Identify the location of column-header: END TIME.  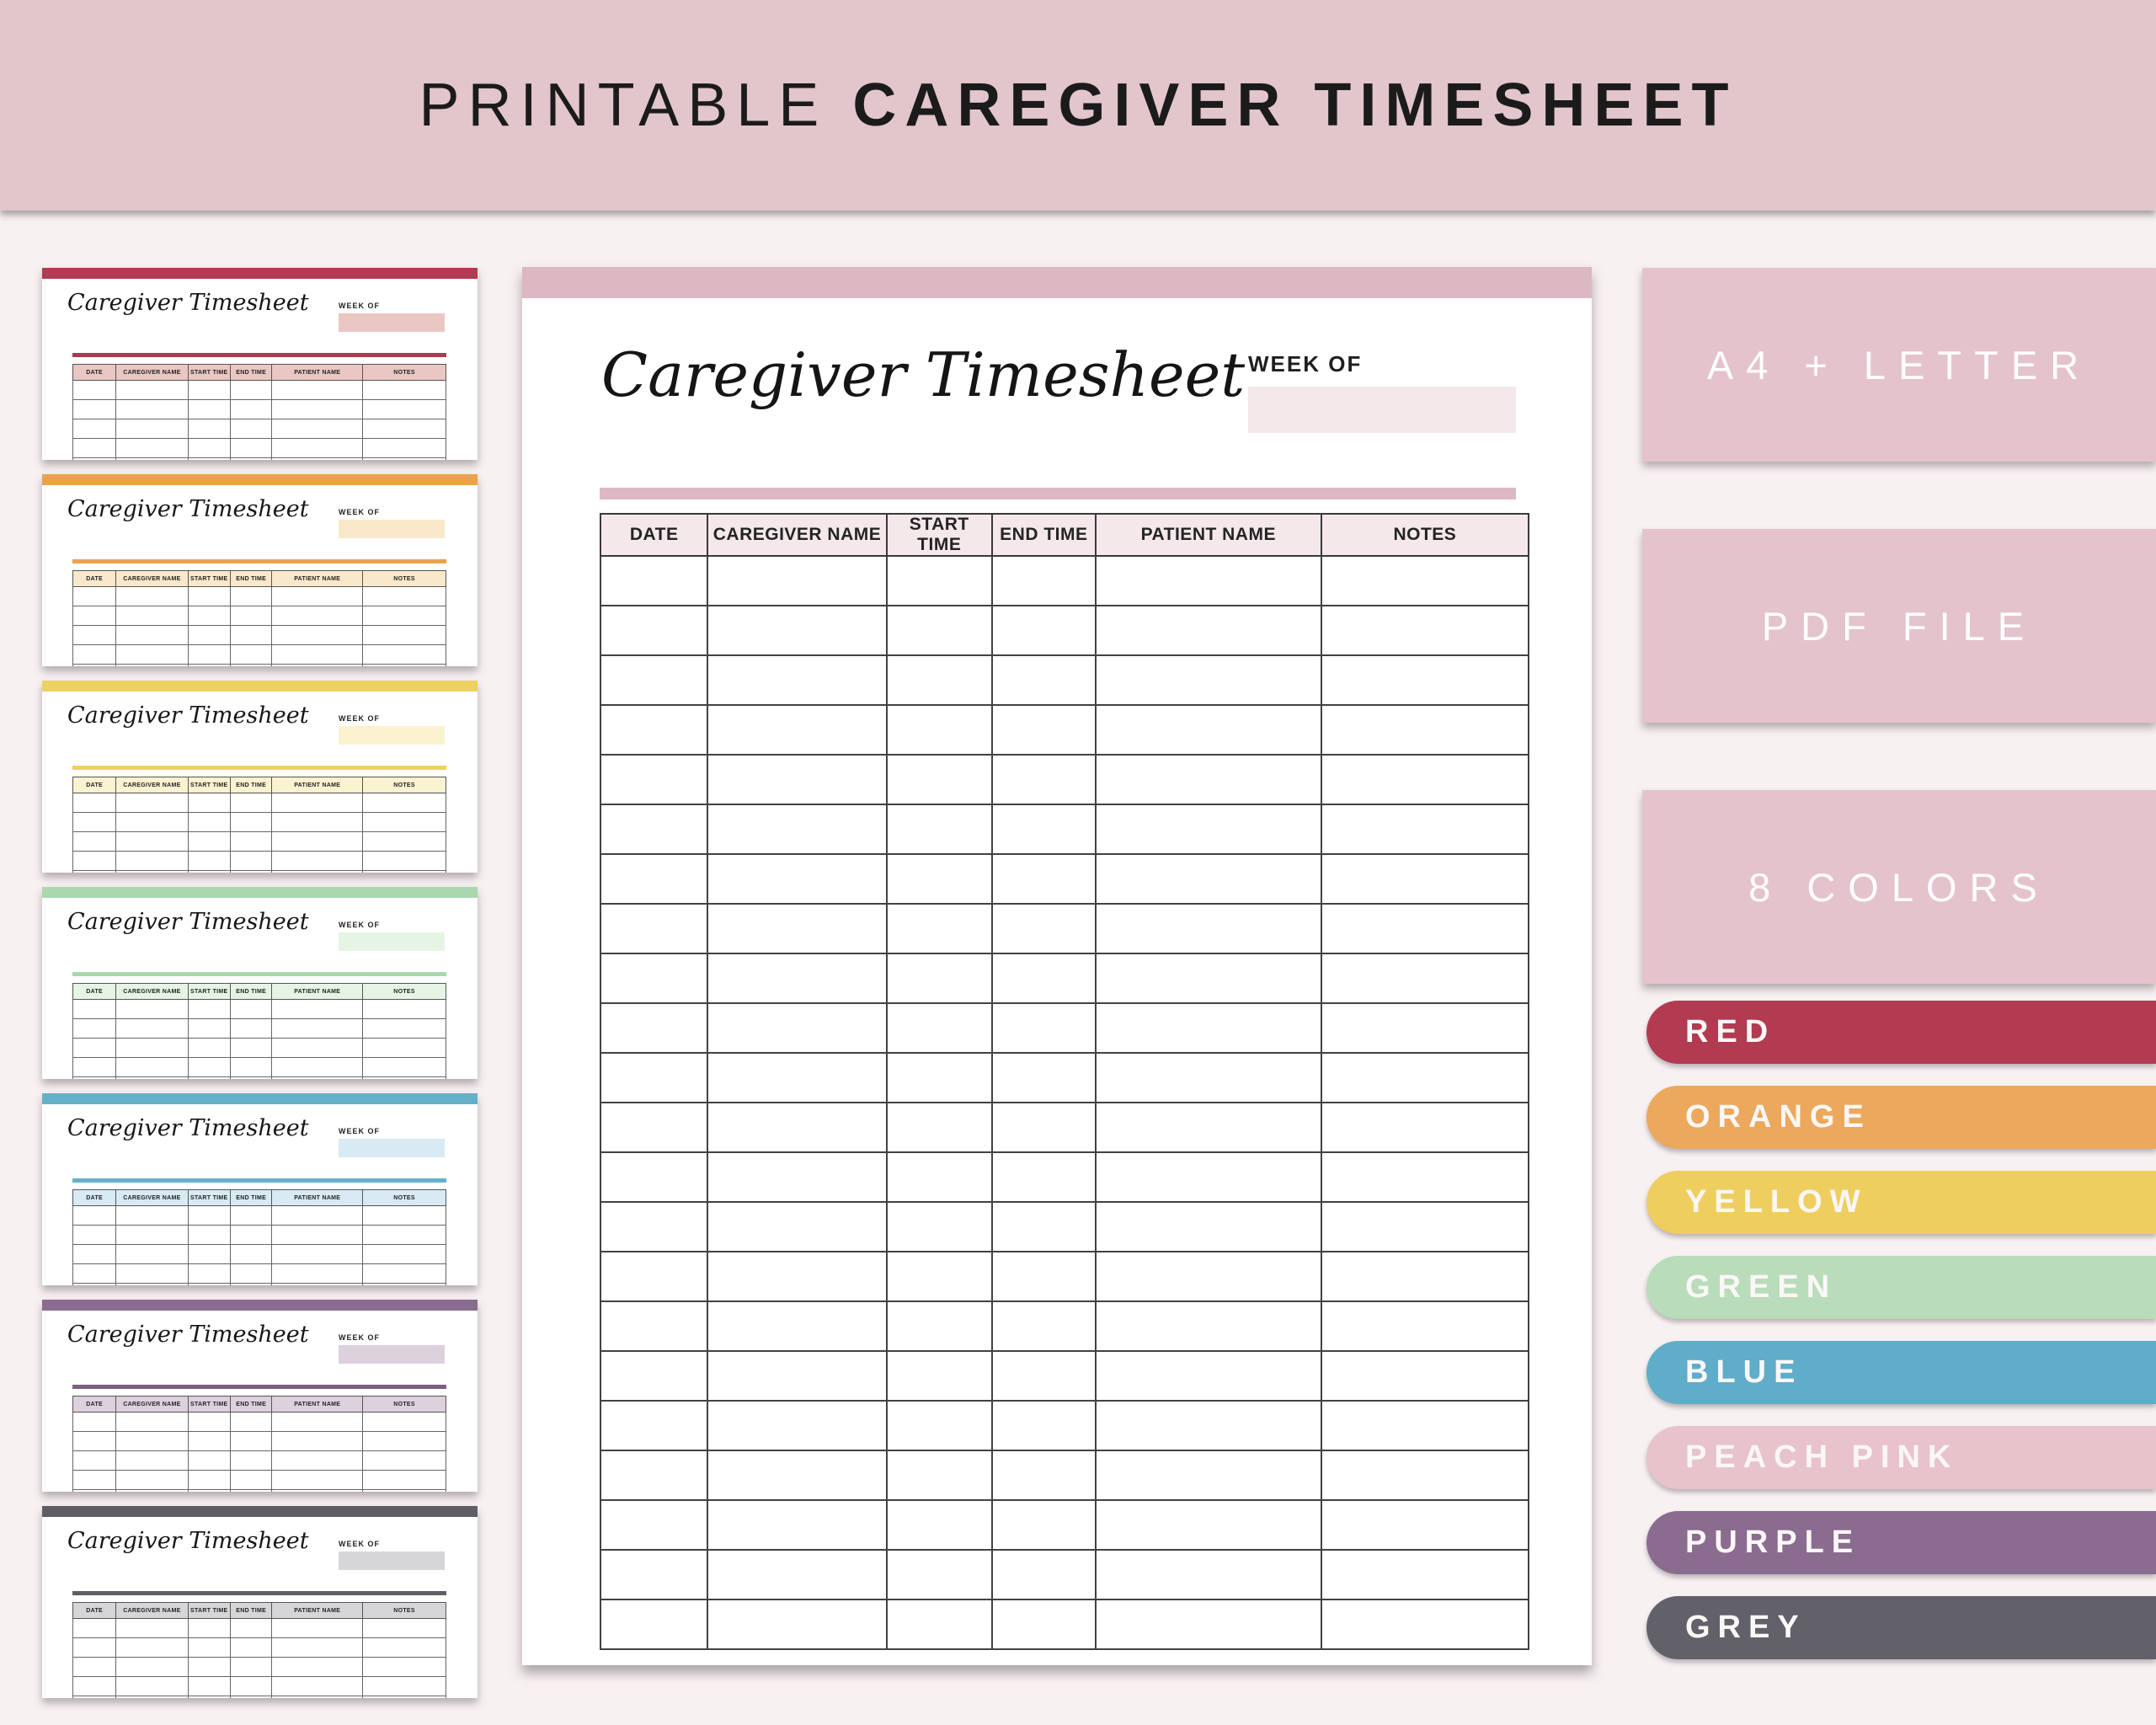
(251, 578).